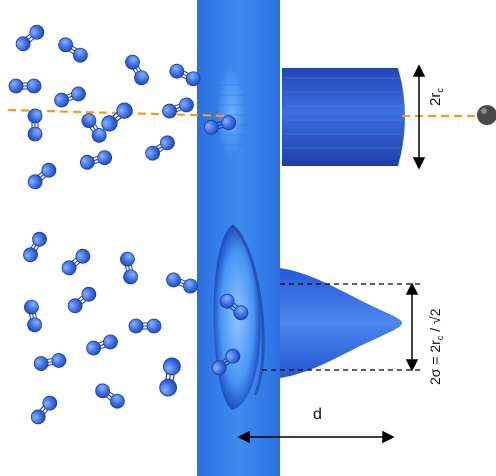 This screenshot has width=496, height=476. Describe the element at coordinates (316, 437) in the screenshot. I see `distance-arrow` at that location.